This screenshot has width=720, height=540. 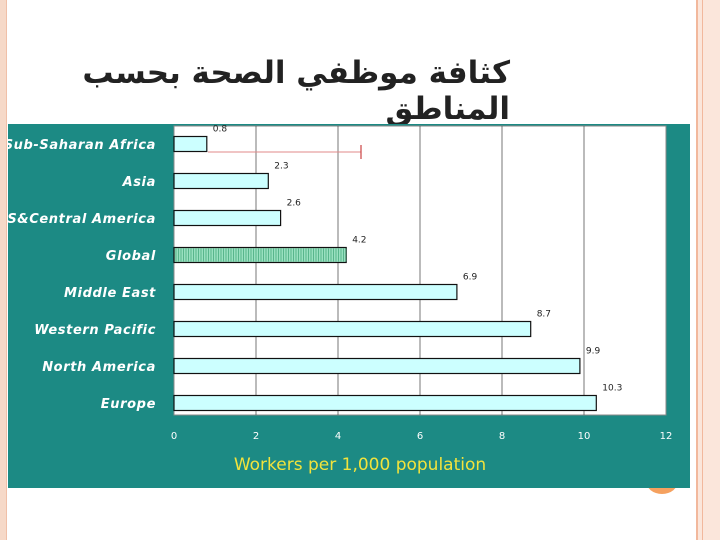 I want to click on category-label: Europe, so click(x=128, y=404).